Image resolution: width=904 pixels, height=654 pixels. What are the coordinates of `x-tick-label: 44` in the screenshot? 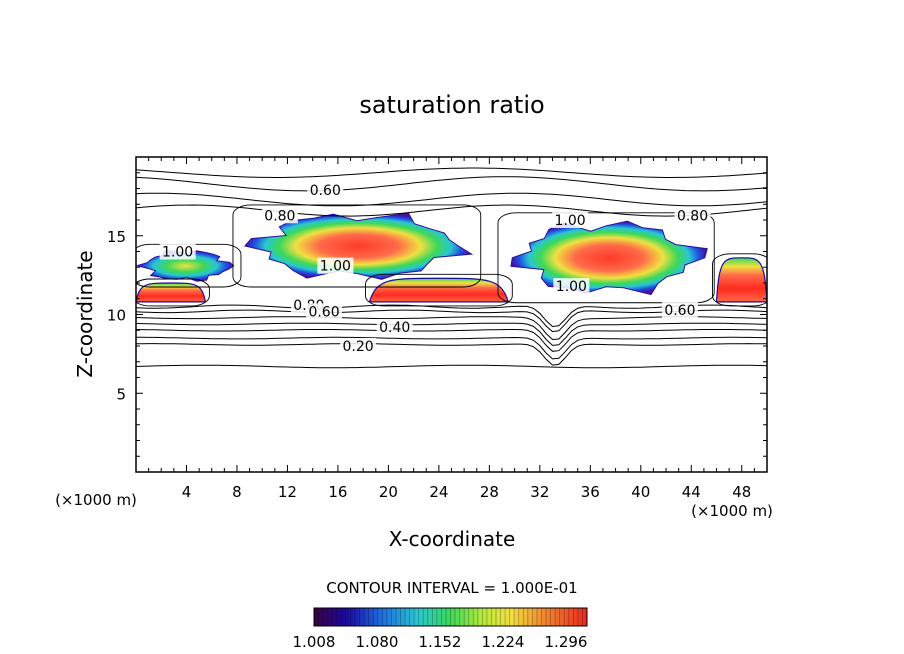 It's located at (691, 492).